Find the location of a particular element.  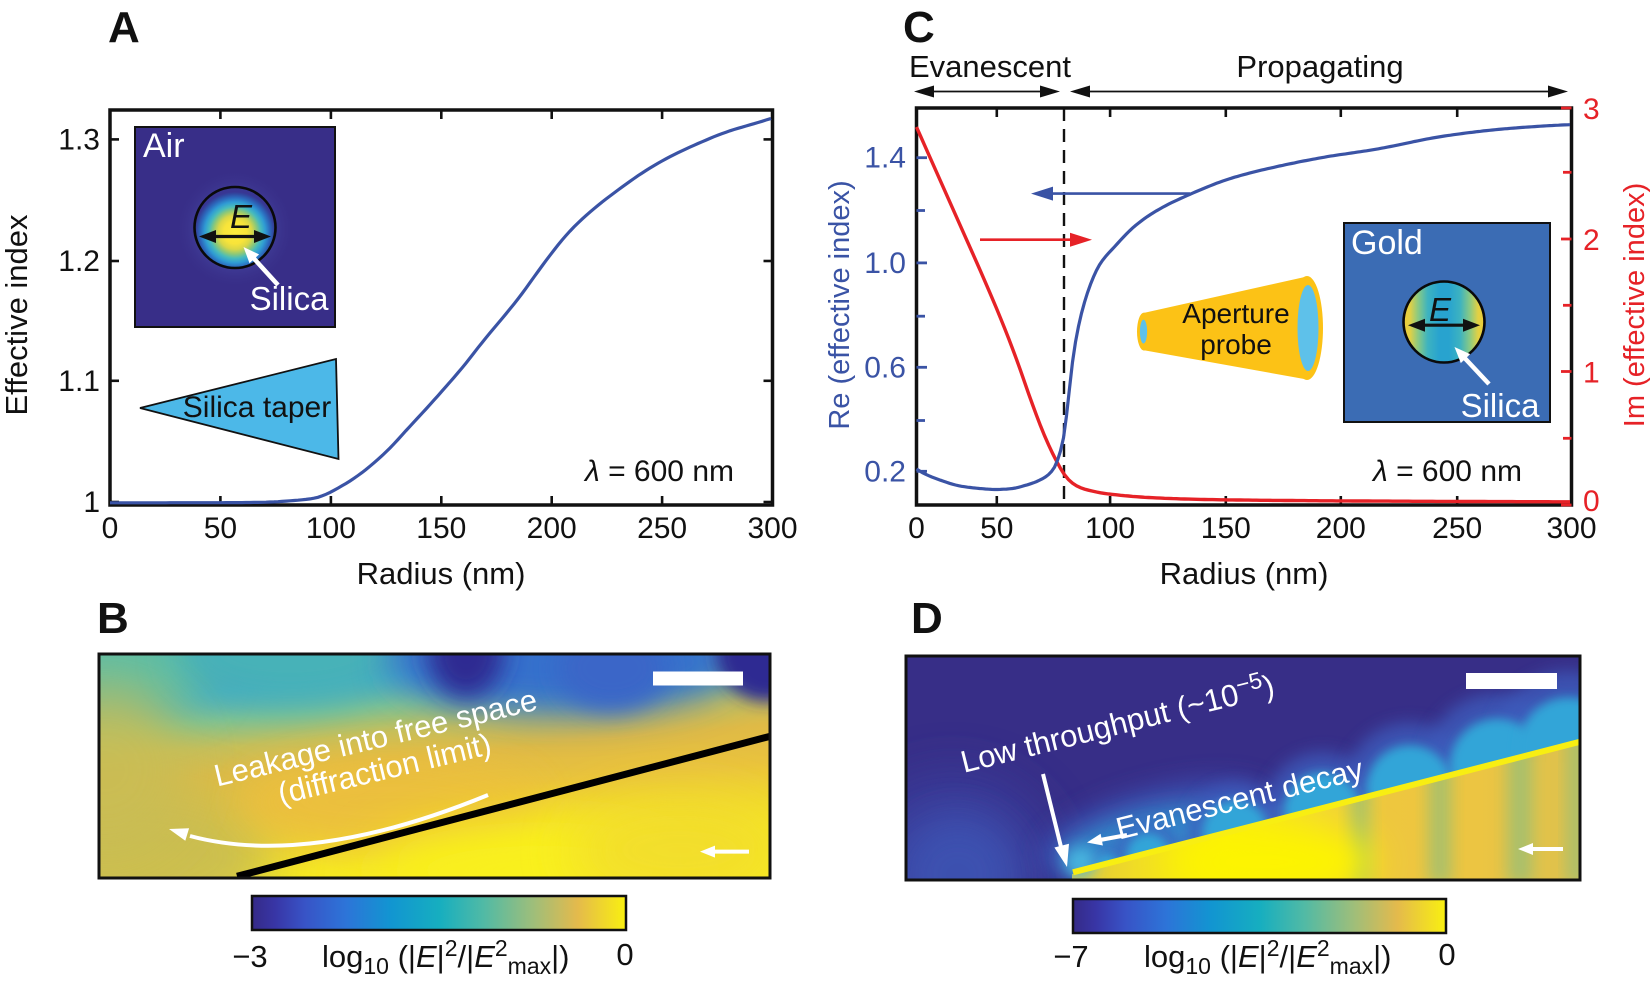

svg-text: A is located at coordinates (124, 27).